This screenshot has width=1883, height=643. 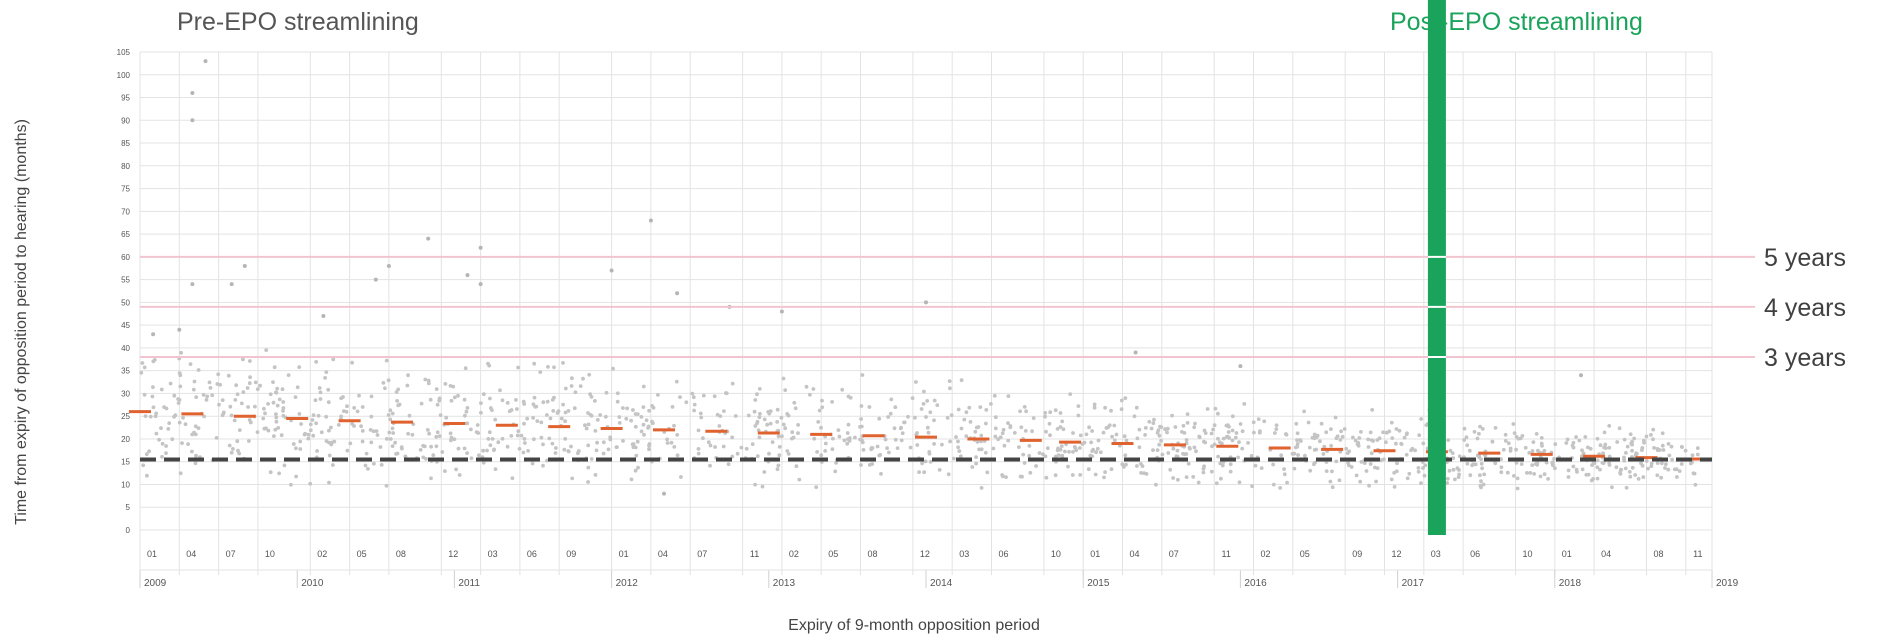 What do you see at coordinates (1475, 554) in the screenshot?
I see `month-tick-label: 06` at bounding box center [1475, 554].